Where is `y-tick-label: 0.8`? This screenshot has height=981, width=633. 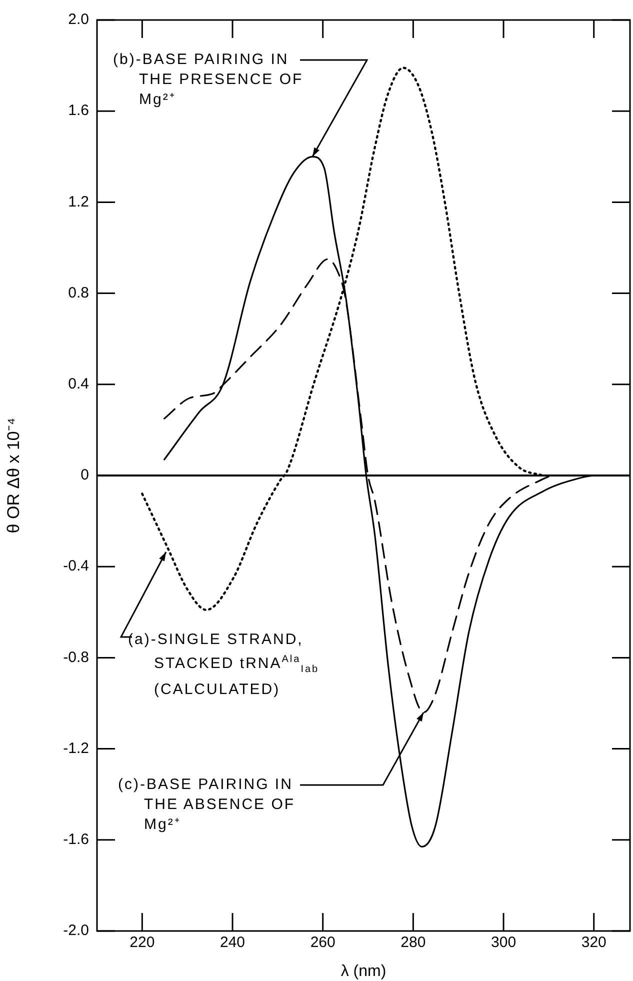
y-tick-label: 0.8 is located at coordinates (78, 293).